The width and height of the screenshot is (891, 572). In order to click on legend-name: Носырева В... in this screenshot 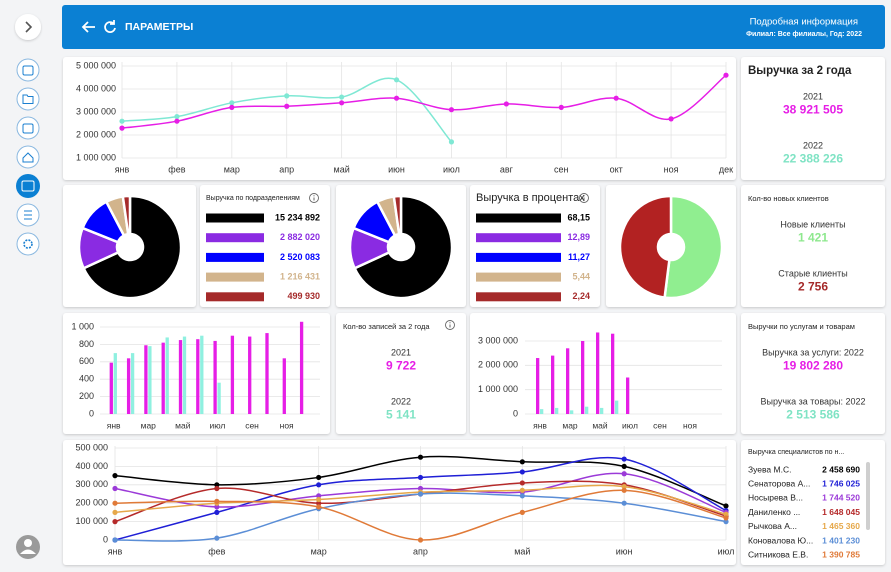, I will do `click(775, 498)`.